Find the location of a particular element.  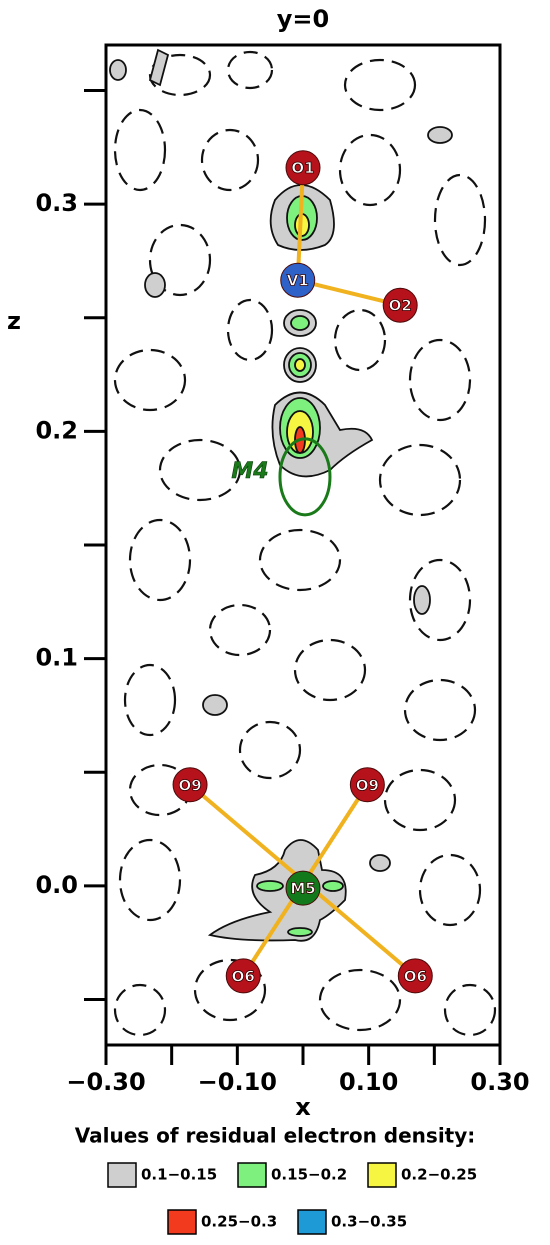

atom-label: M5 is located at coordinates (302, 889).